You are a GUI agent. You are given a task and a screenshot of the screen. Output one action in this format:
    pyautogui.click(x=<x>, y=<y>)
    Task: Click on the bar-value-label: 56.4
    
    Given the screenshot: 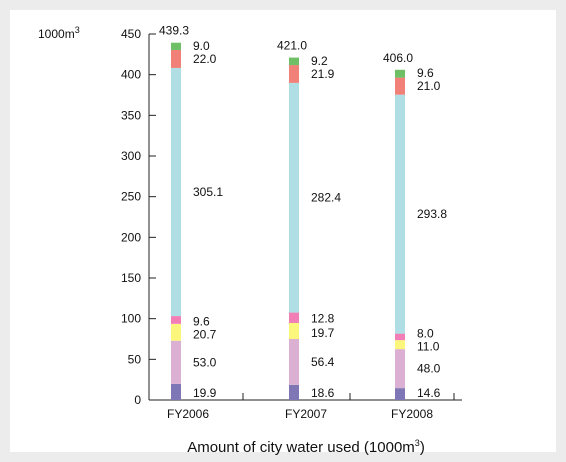 What is the action you would take?
    pyautogui.click(x=323, y=362)
    